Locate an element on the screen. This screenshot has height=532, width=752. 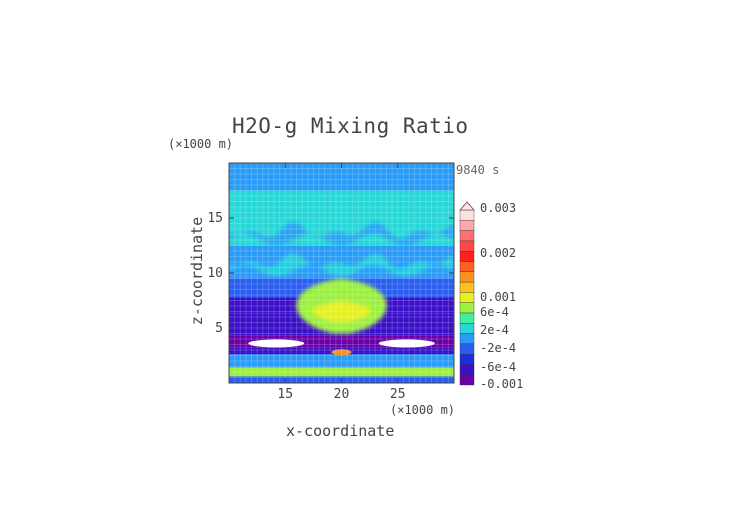
chart-title: H2O-g Mixing Ratio is located at coordinates (350, 126).